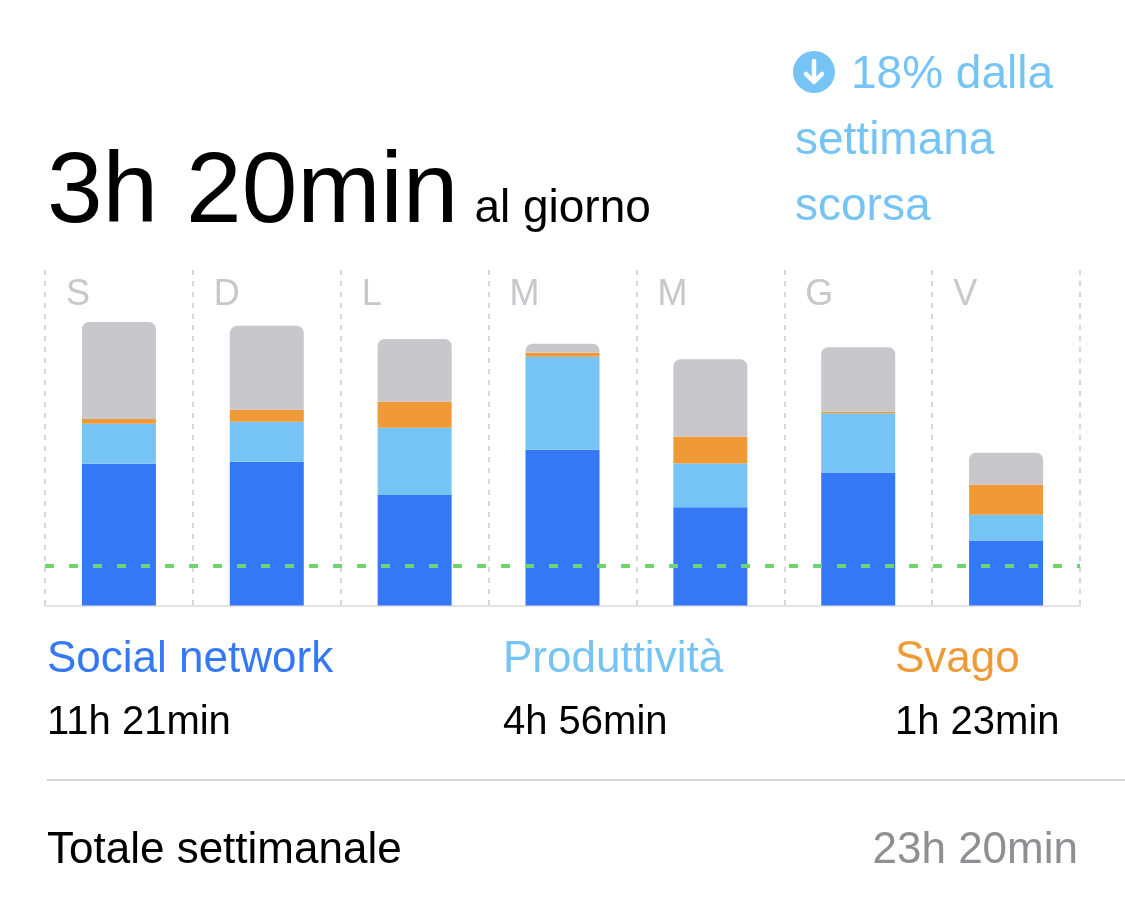 Image resolution: width=1125 pixels, height=909 pixels. I want to click on chart-title: 3h 20min, so click(253, 187).